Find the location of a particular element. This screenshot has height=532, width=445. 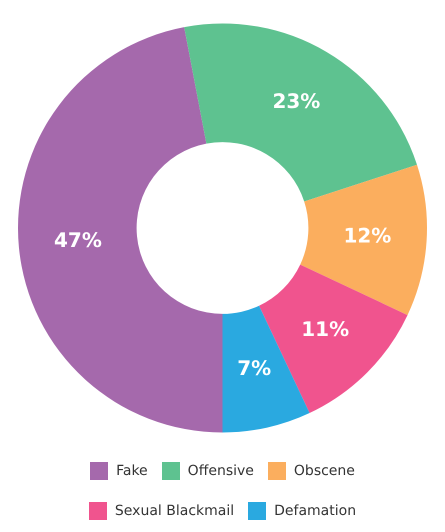

legend-label: Obscene is located at coordinates (324, 471).